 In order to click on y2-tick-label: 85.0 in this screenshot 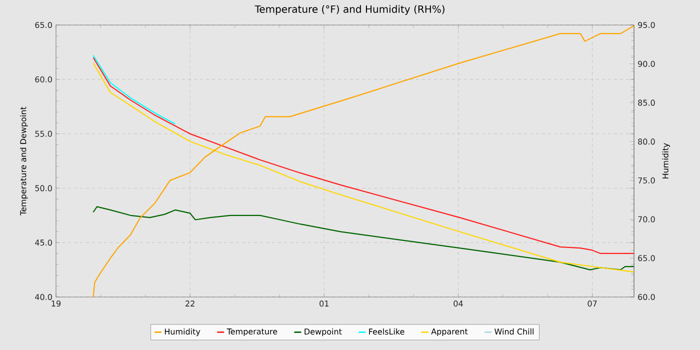, I will do `click(646, 103)`.